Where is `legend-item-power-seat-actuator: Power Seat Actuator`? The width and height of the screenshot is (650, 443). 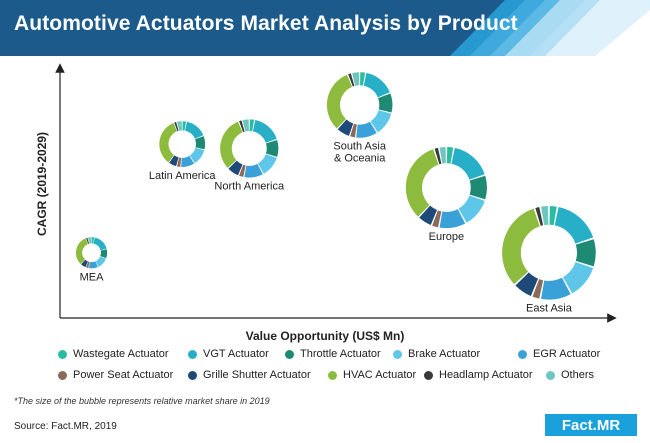 legend-item-power-seat-actuator: Power Seat Actuator is located at coordinates (115, 375).